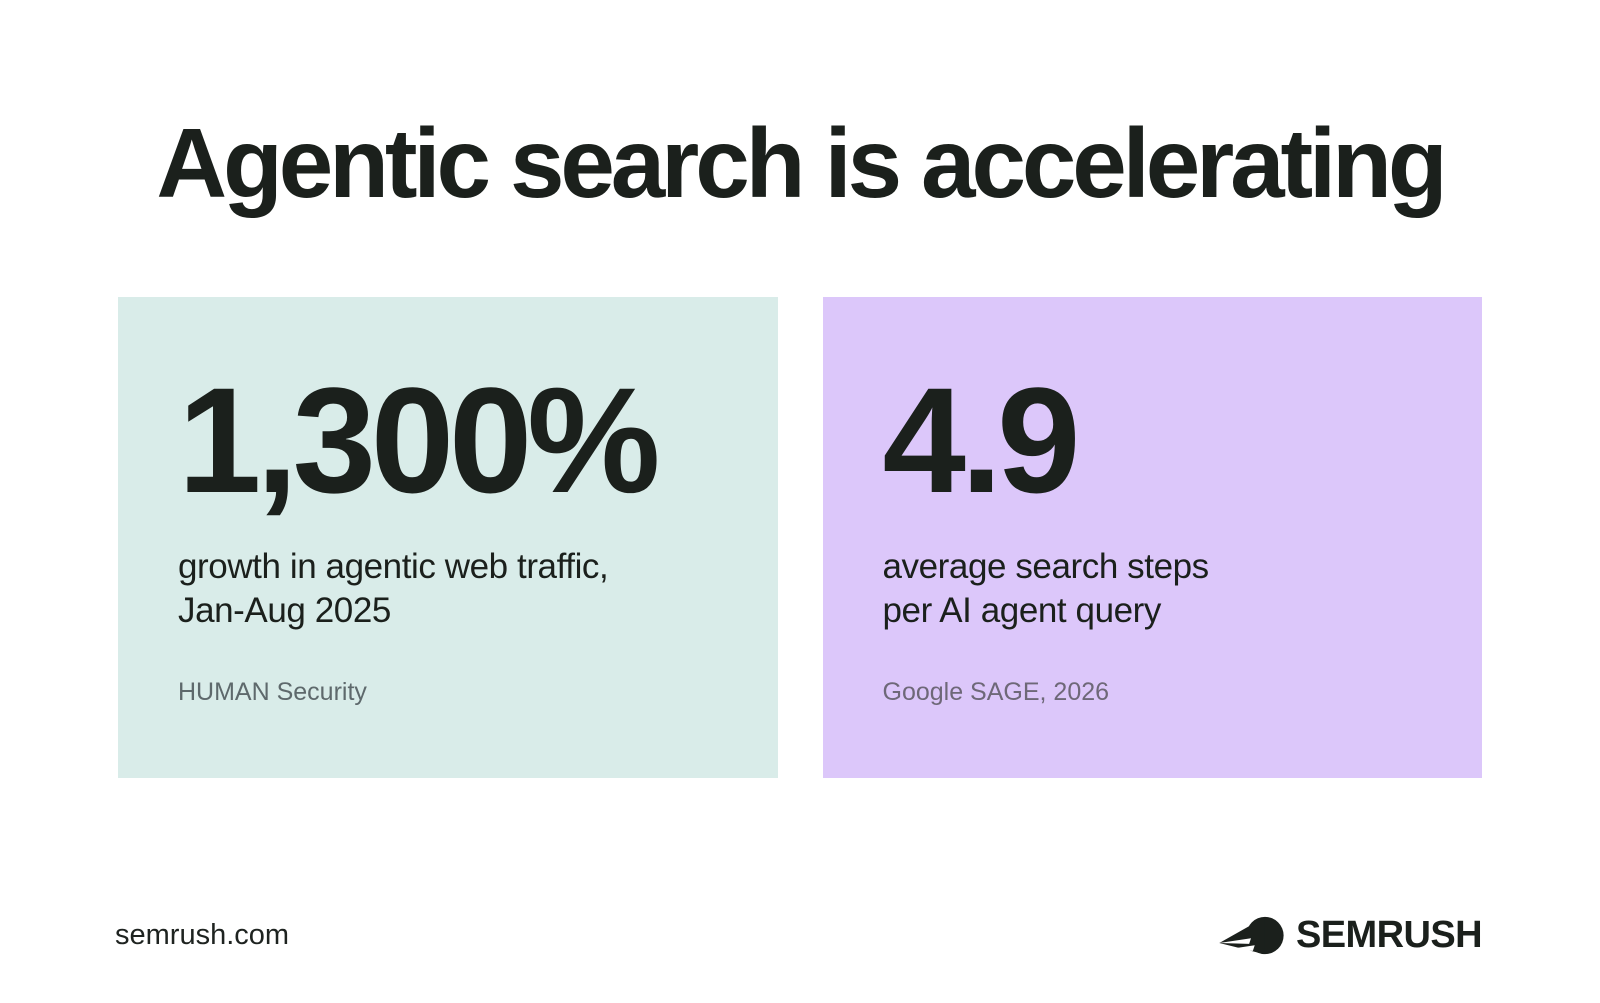  What do you see at coordinates (1251, 935) in the screenshot?
I see `semrush-comet-icon` at bounding box center [1251, 935].